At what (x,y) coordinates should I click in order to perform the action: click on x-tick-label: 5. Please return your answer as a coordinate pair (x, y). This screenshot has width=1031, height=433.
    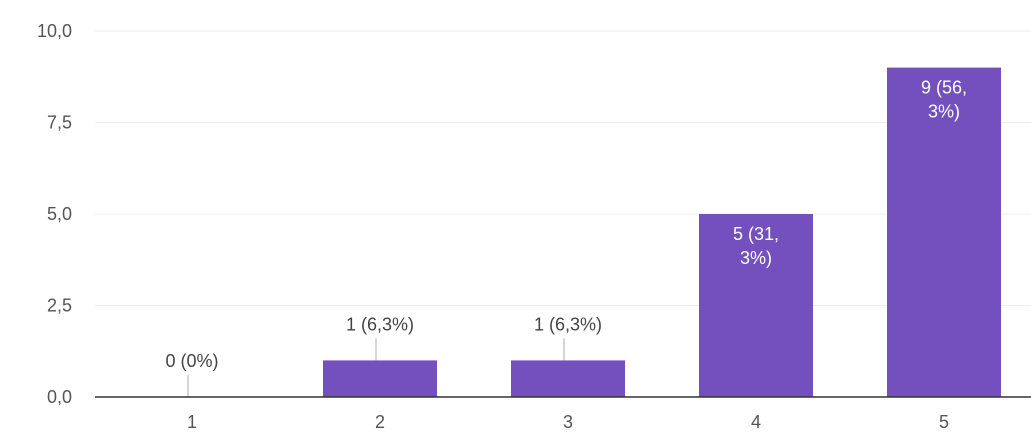
    Looking at the image, I should click on (944, 422).